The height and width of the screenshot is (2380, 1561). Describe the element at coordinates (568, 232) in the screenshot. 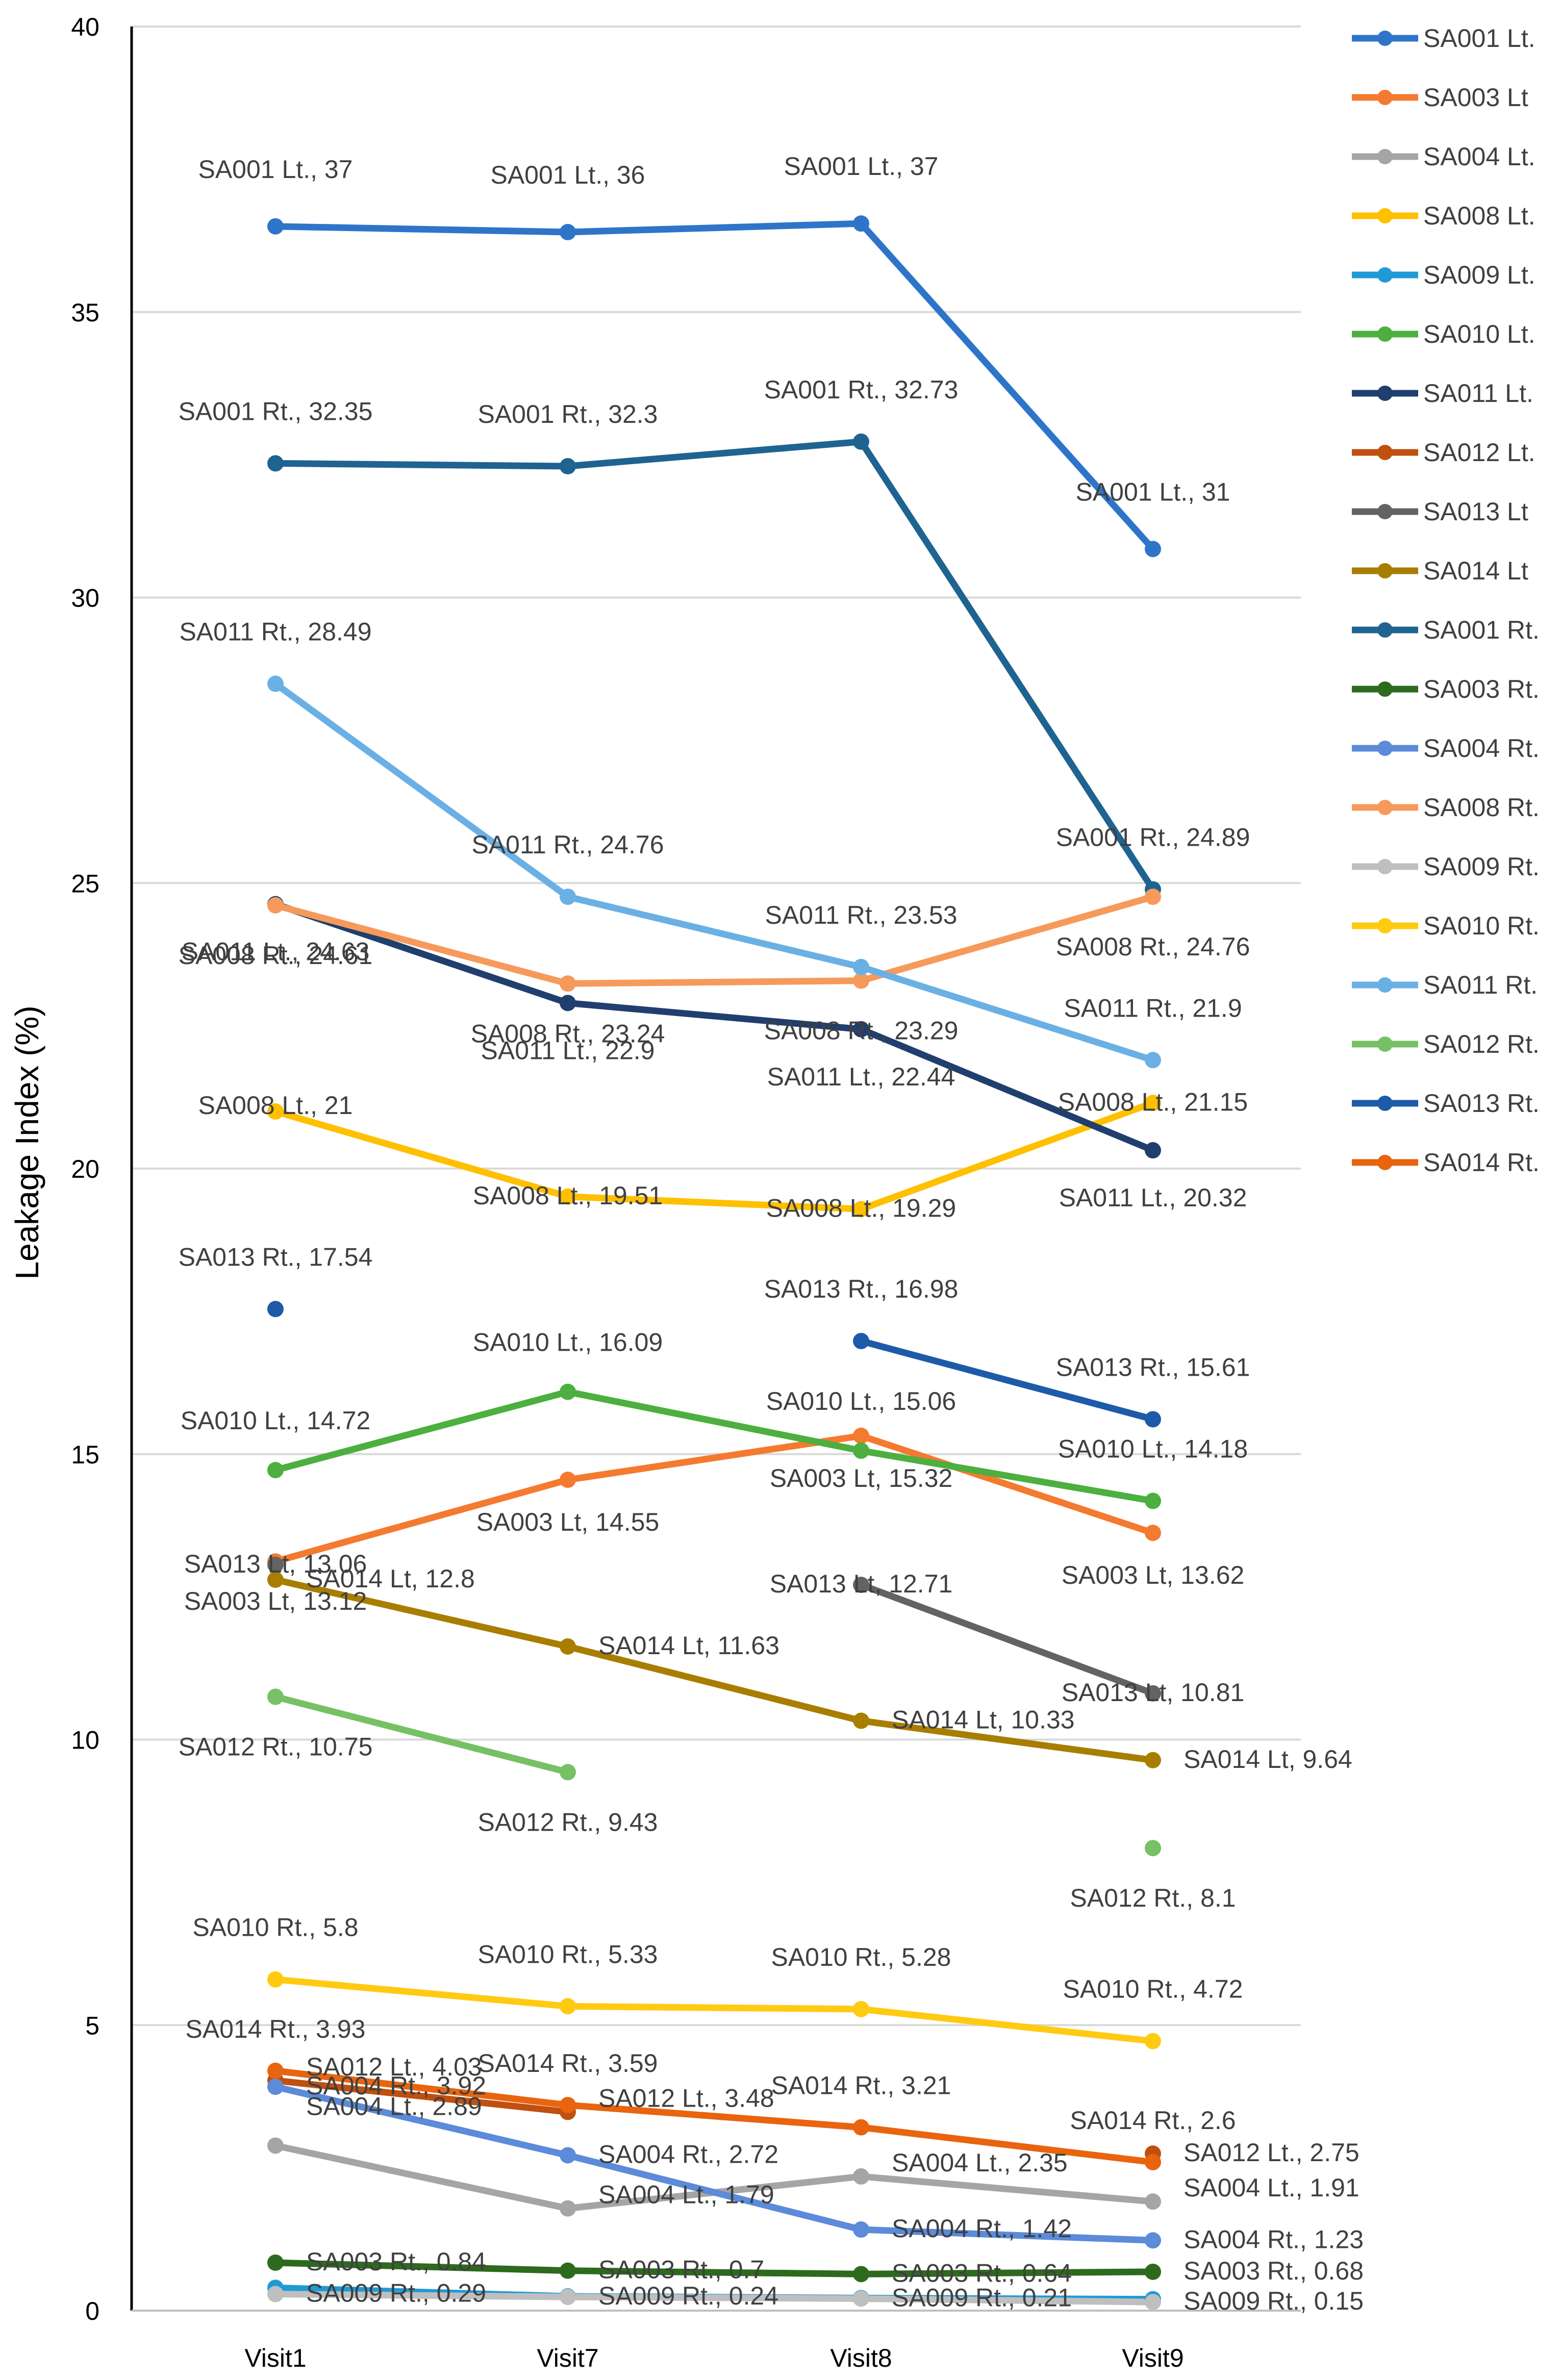

I see `data-point-sa001-lt` at that location.